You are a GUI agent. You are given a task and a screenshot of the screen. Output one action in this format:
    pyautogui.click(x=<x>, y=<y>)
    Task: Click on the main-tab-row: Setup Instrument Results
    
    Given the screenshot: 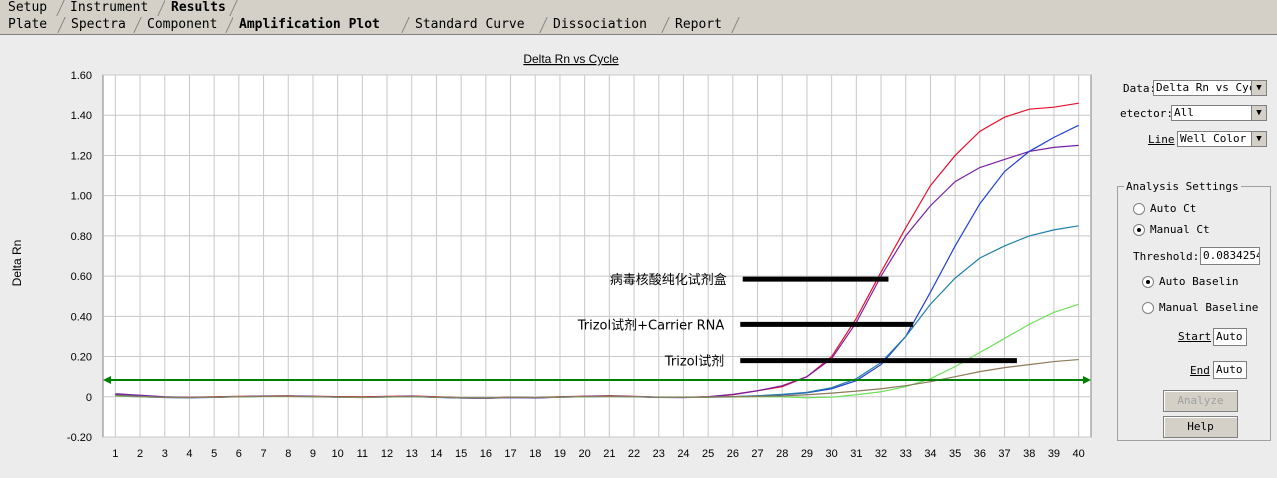 What is the action you would take?
    pyautogui.click(x=638, y=9)
    